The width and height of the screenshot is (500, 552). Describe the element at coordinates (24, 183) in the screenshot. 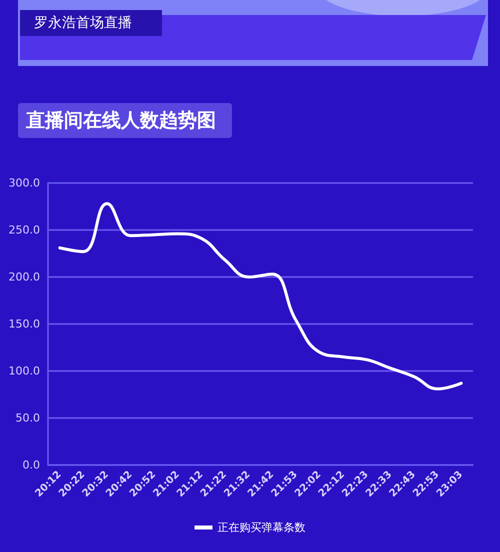

I see `y-tick-label: 300.0` at that location.